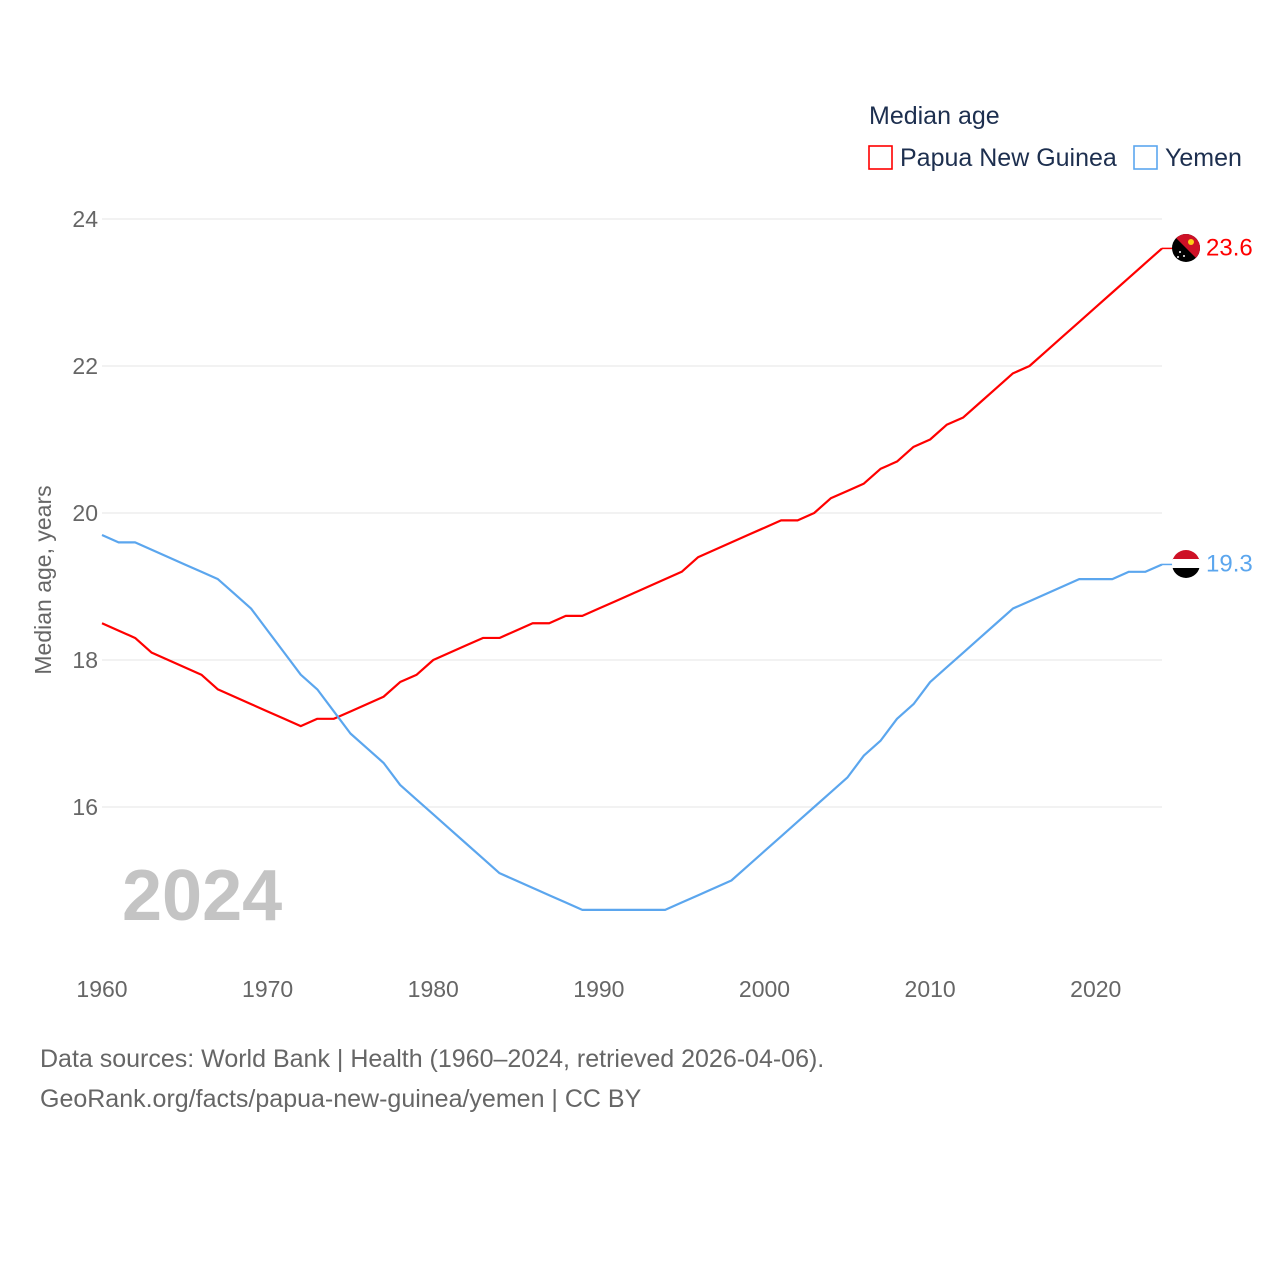 The width and height of the screenshot is (1280, 1280). Describe the element at coordinates (43, 579) in the screenshot. I see `y-axis-label: Median age, years` at that location.